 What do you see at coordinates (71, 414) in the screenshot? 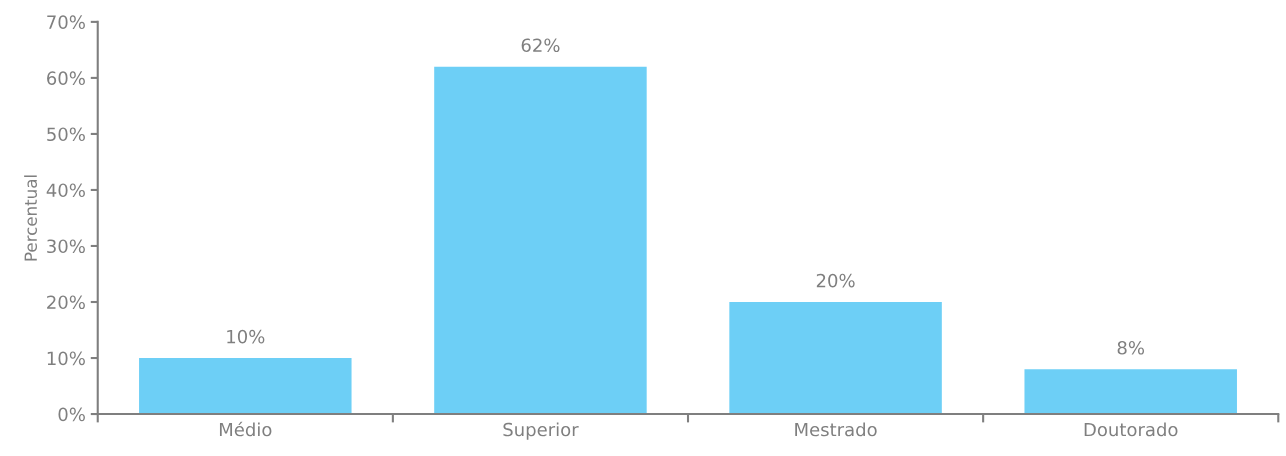
I see `y-tick-label: 0%` at bounding box center [71, 414].